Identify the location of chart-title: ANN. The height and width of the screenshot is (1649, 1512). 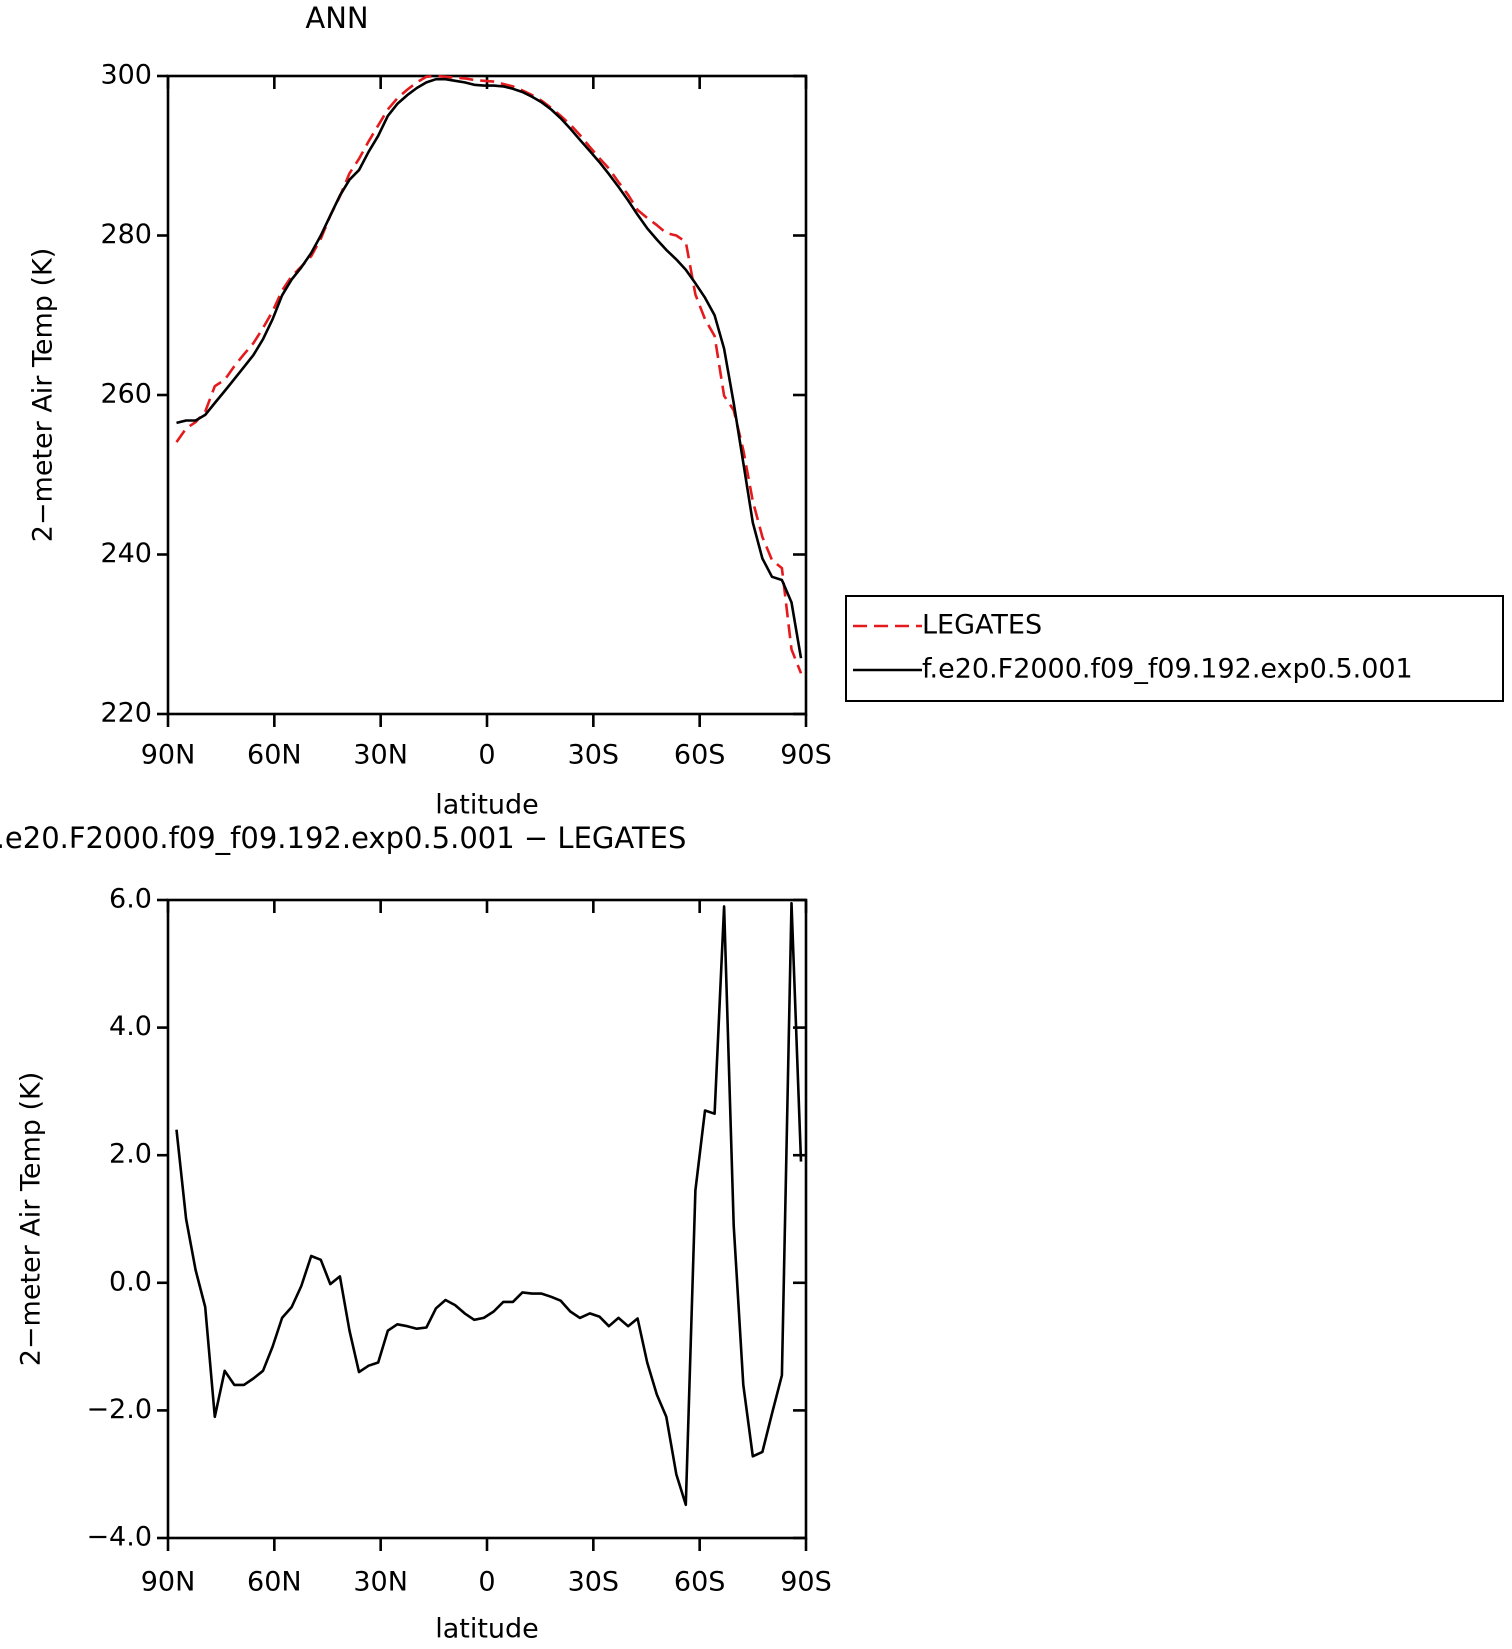
(336, 18).